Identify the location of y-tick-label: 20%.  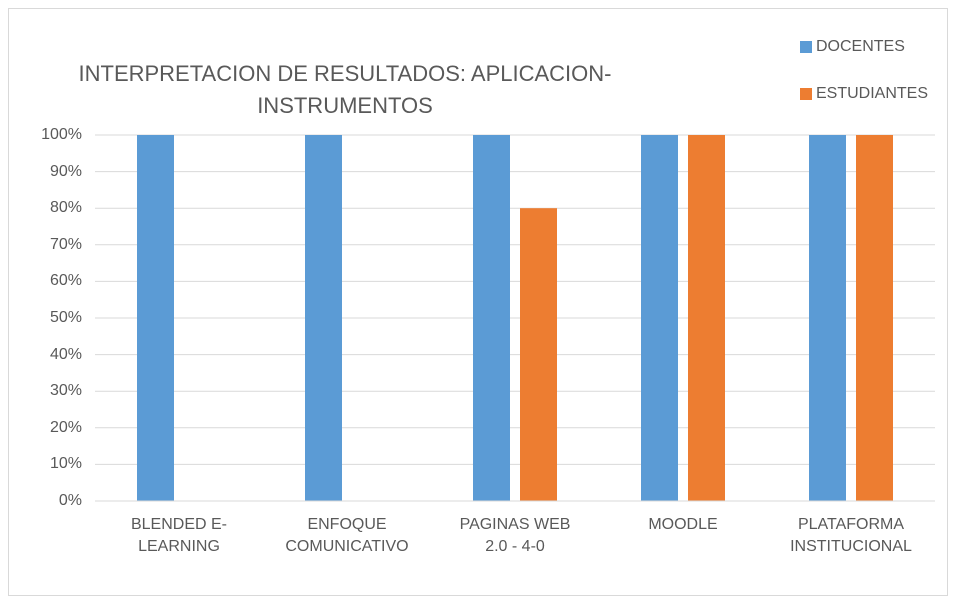
(65, 427).